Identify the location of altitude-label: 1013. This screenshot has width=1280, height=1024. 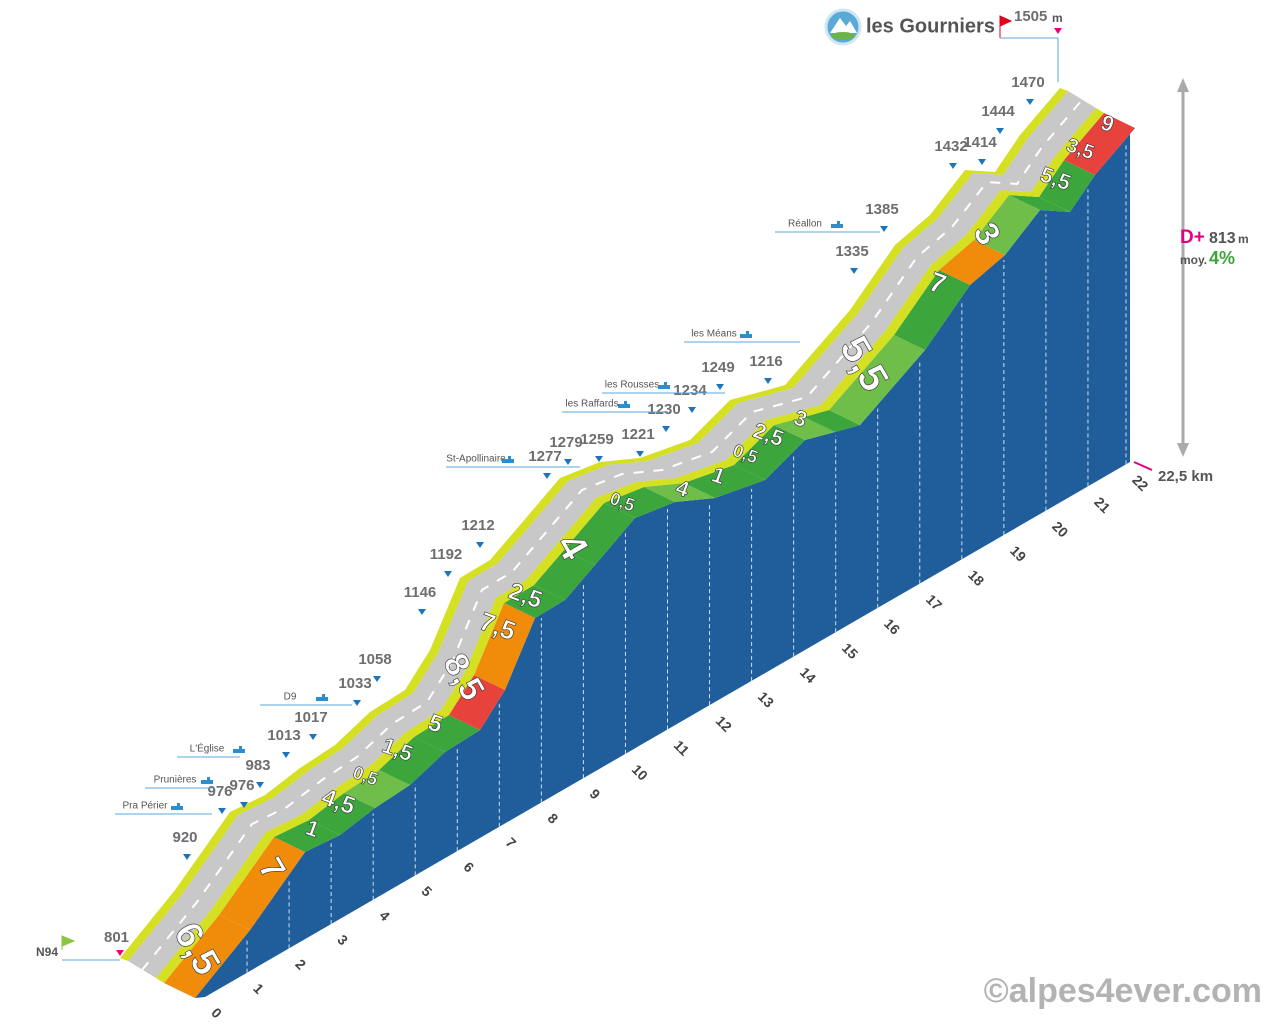
(283, 735).